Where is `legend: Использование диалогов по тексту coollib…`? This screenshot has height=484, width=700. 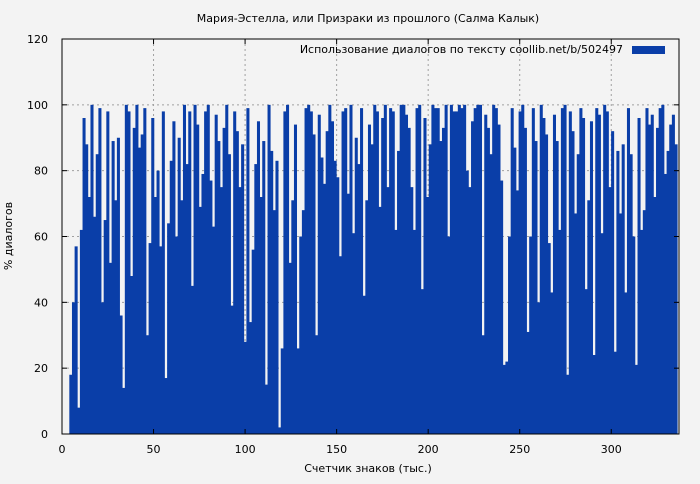
legend: Использование диалогов по тексту coollib… is located at coordinates (482, 49).